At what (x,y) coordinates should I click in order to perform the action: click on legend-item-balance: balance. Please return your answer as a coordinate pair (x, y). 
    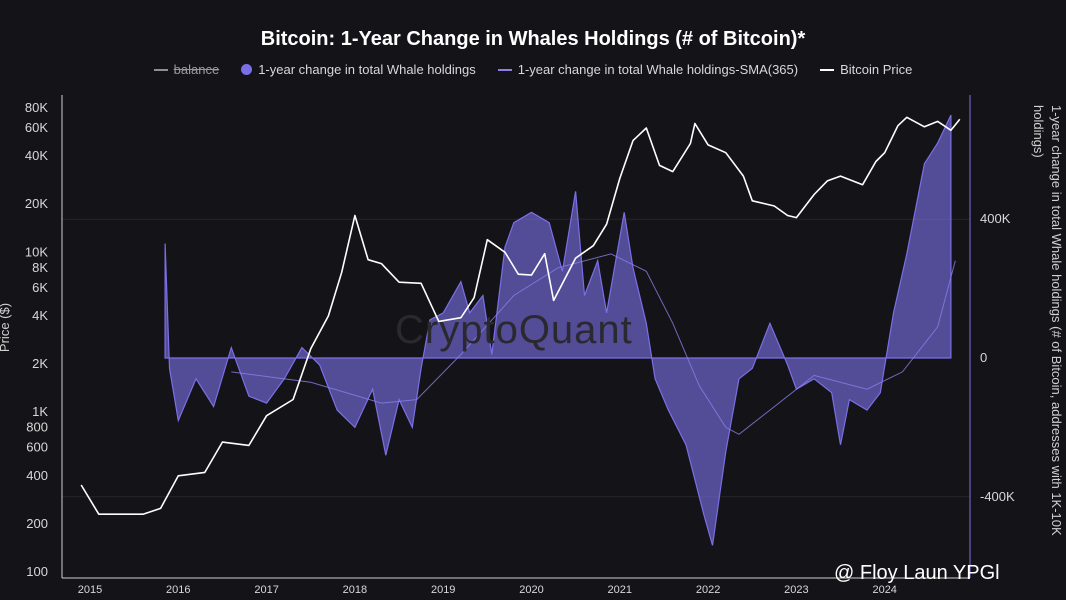
    Looking at the image, I should click on (186, 69).